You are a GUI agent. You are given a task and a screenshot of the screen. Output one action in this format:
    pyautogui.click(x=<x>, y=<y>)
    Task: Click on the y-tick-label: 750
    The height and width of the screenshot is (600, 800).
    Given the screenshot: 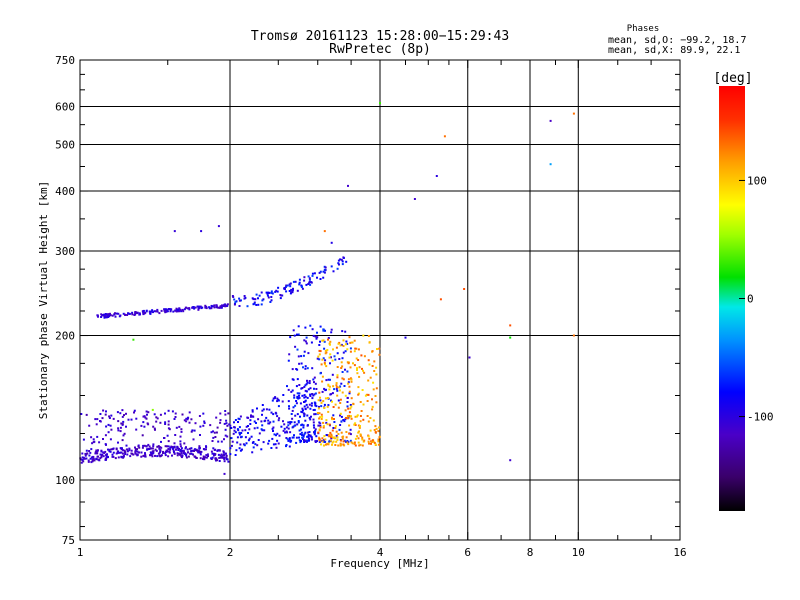 What is the action you would take?
    pyautogui.click(x=65, y=60)
    